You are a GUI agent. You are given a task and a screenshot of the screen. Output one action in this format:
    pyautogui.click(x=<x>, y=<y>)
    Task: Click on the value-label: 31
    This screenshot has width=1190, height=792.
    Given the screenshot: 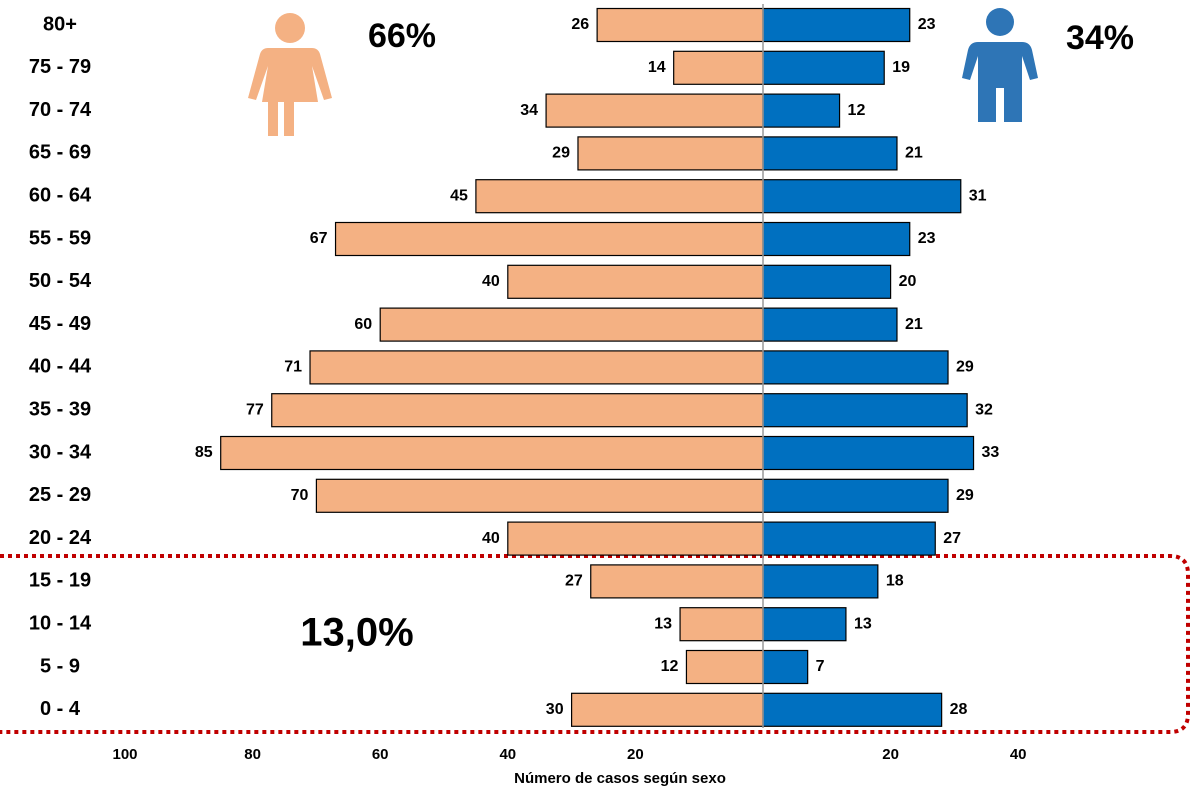 What is the action you would take?
    pyautogui.click(x=978, y=195)
    